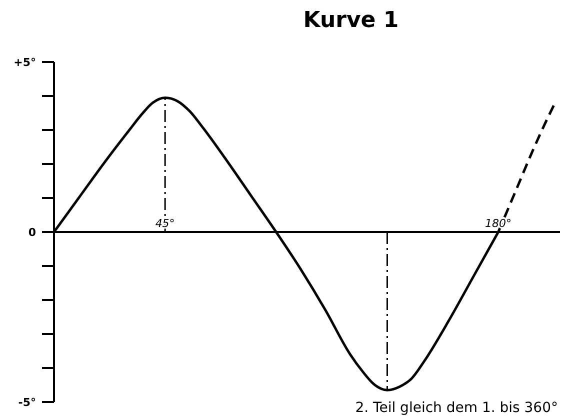  I want to click on annotation: 2. Teil gleich dem 1. bis 360°, so click(456, 408).